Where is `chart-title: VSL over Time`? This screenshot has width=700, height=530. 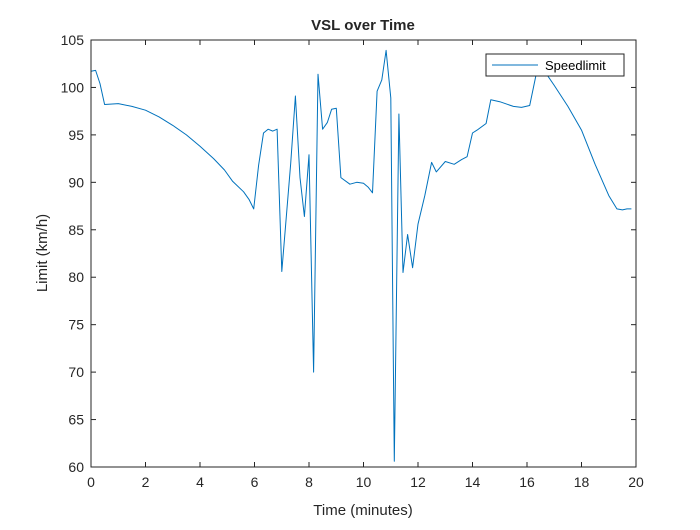
chart-title: VSL over Time is located at coordinates (363, 25).